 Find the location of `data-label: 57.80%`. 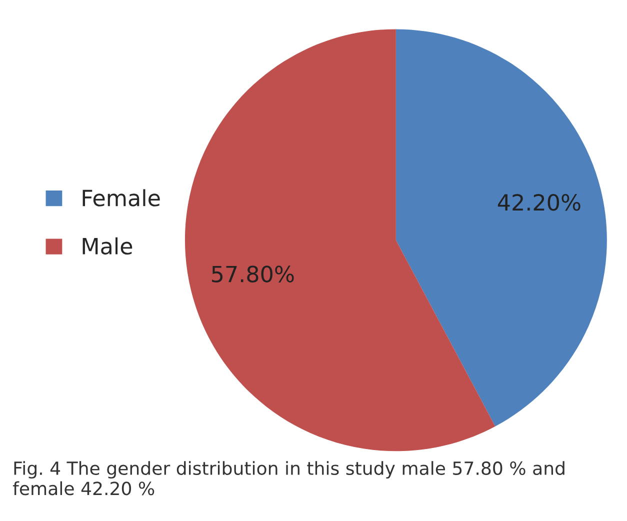

data-label: 57.80% is located at coordinates (253, 274).